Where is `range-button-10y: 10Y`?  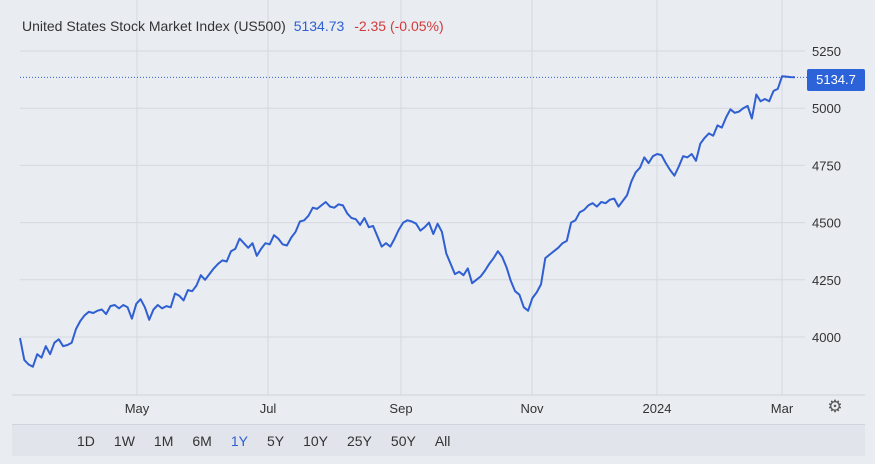
range-button-10y: 10Y is located at coordinates (315, 440).